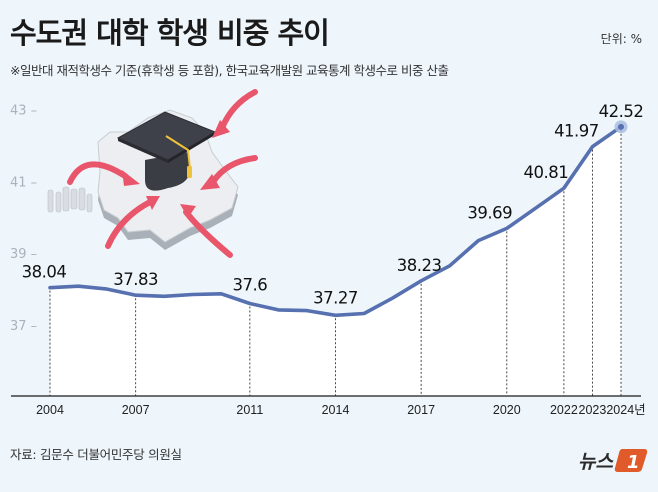 The image size is (658, 492). What do you see at coordinates (50, 410) in the screenshot?
I see `svg-text: 2004` at bounding box center [50, 410].